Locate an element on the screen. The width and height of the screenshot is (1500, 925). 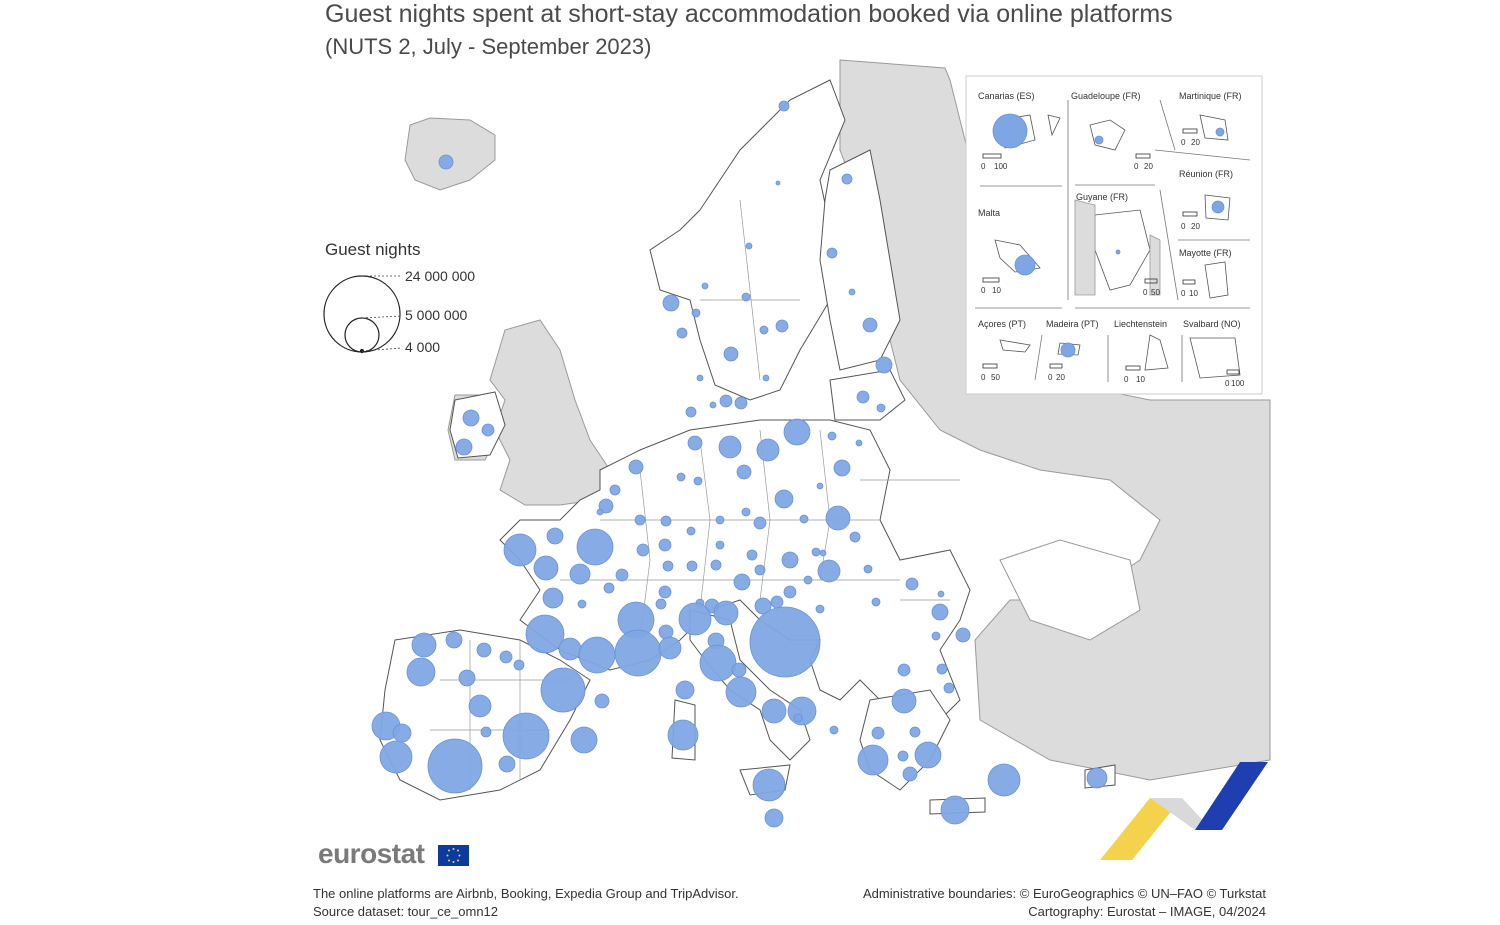
inset-label-liechtenstein: Liechtenstein is located at coordinates (1140, 324).